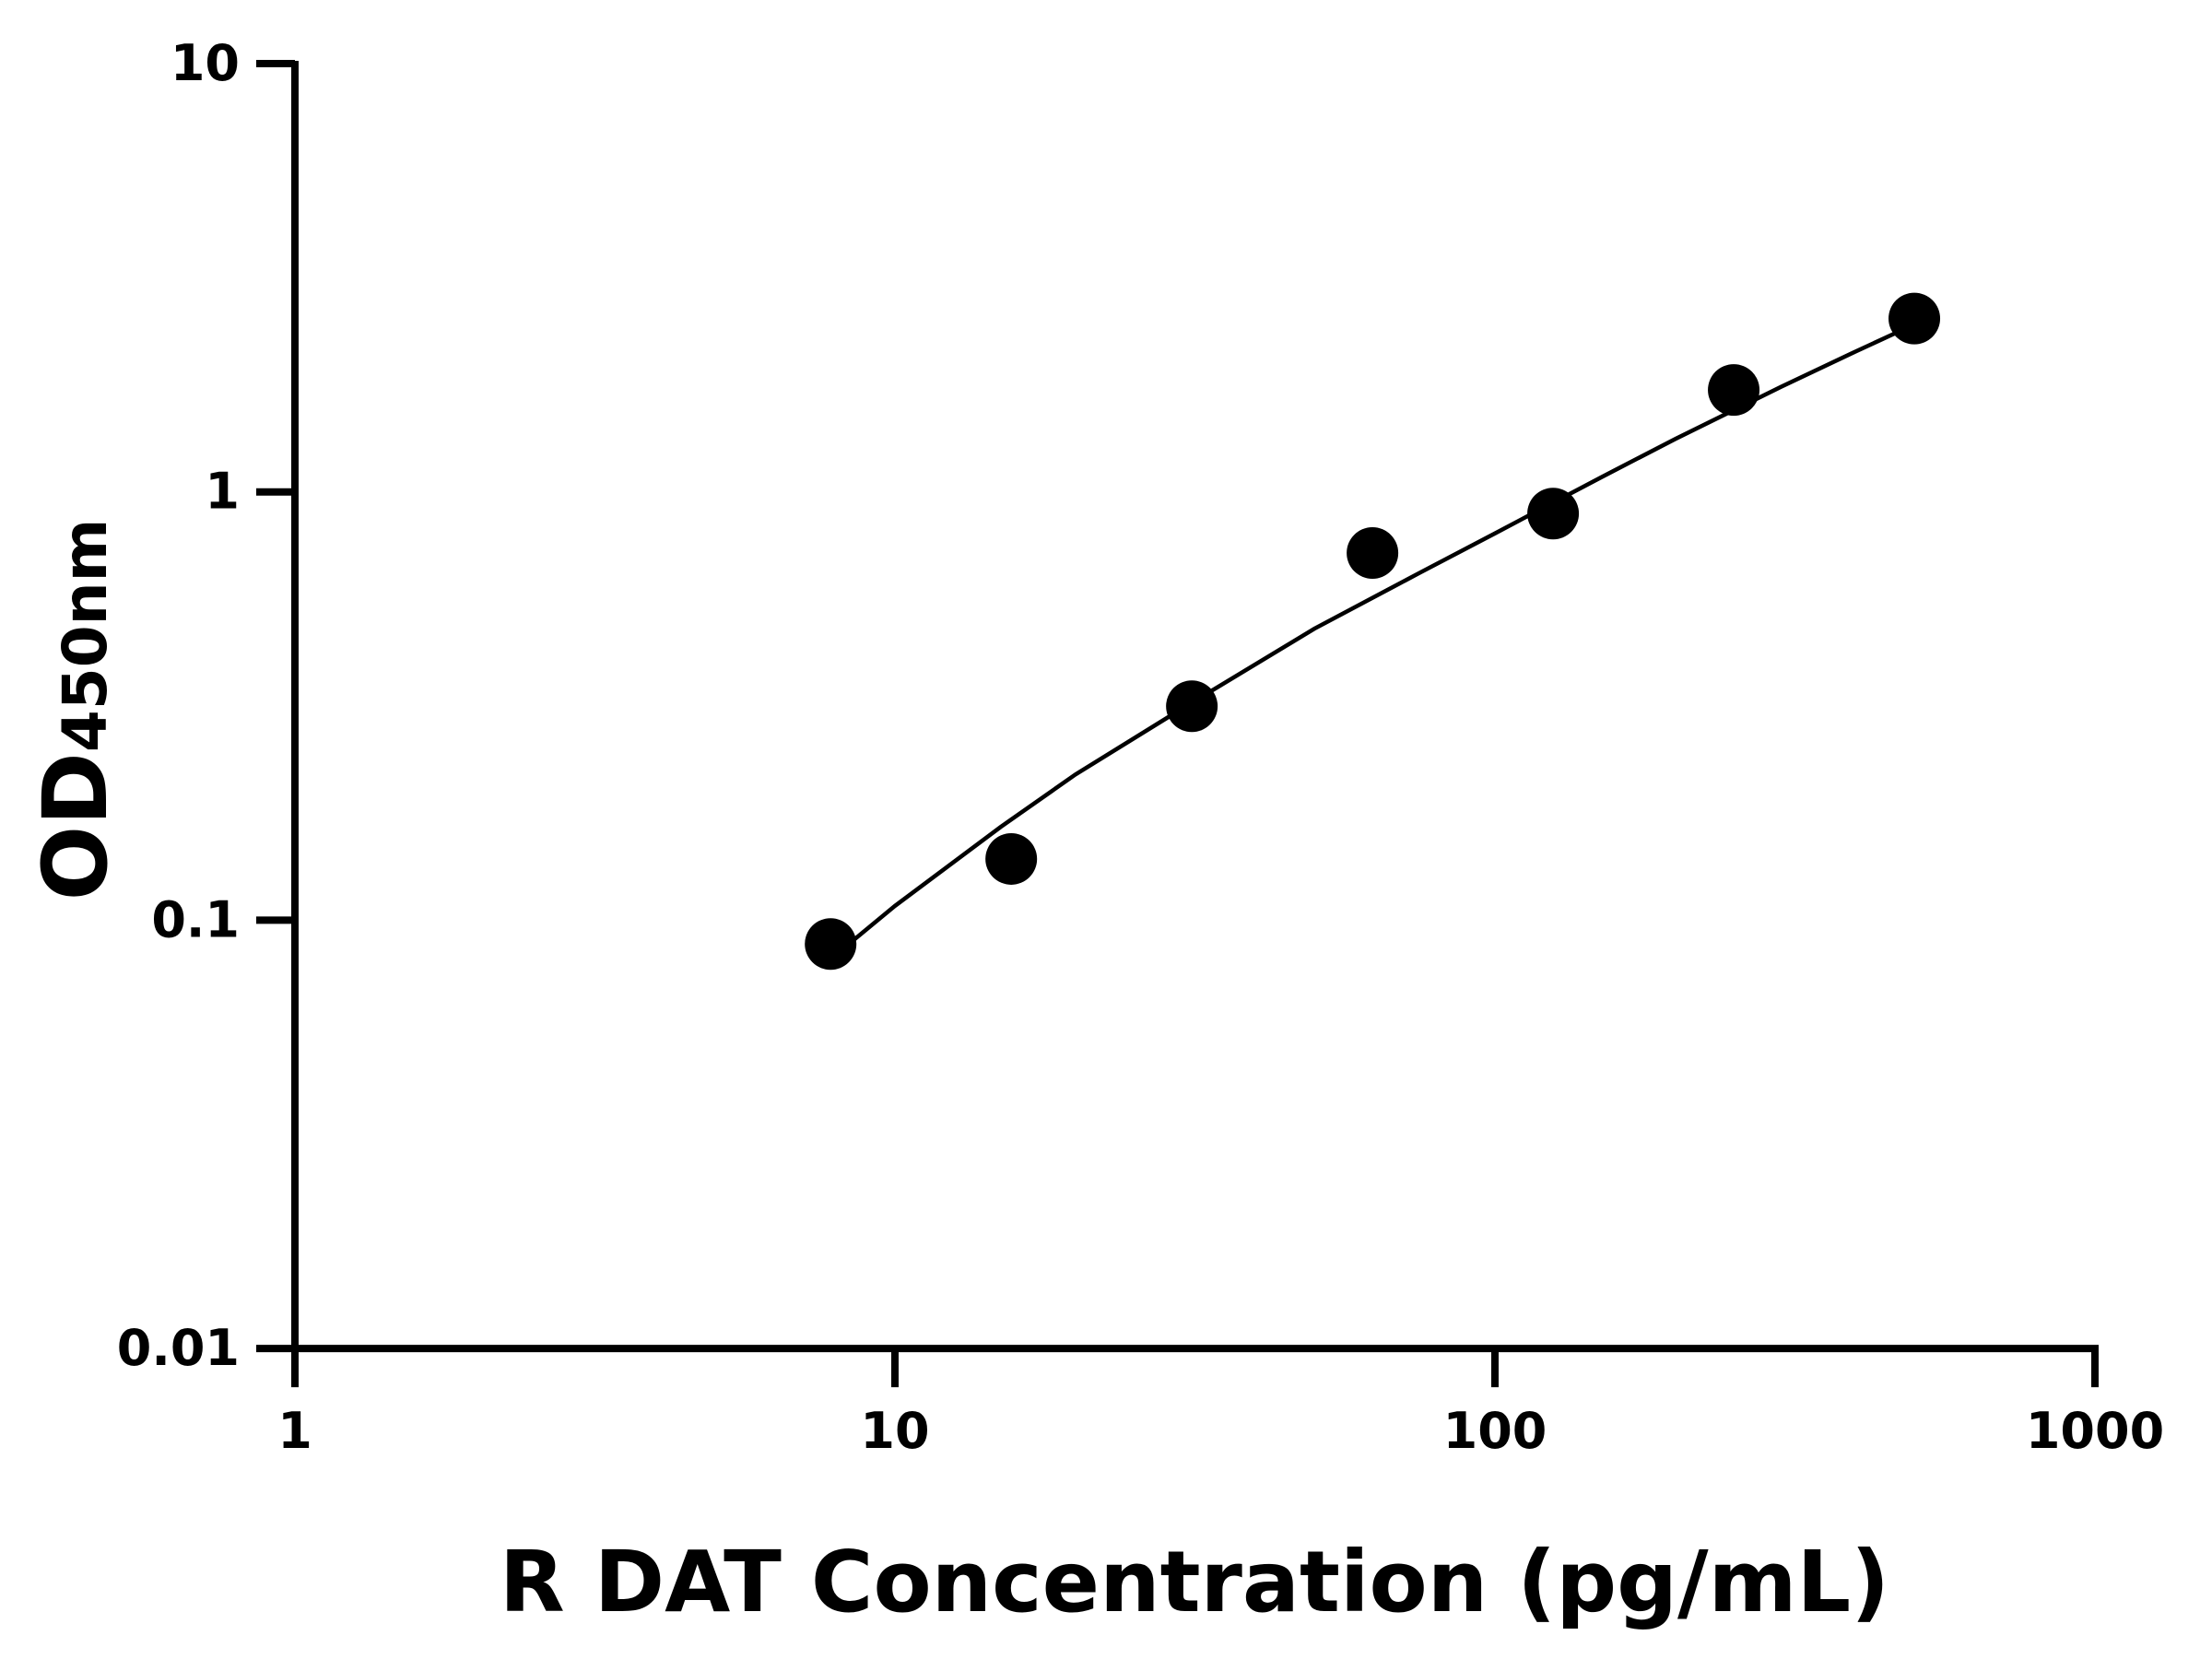 The height and width of the screenshot is (1659, 2212). Describe the element at coordinates (294, 1431) in the screenshot. I see `x-tick-label: 1` at that location.